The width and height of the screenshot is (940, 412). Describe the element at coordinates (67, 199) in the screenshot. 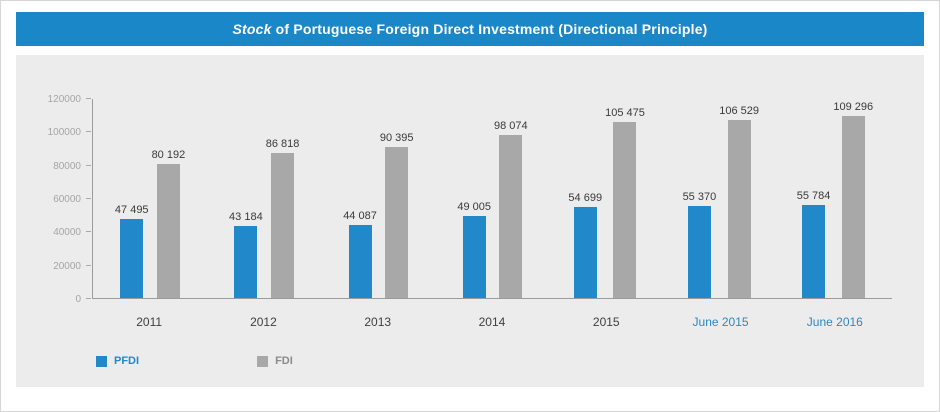

I see `y-tick-label: 60000` at that location.